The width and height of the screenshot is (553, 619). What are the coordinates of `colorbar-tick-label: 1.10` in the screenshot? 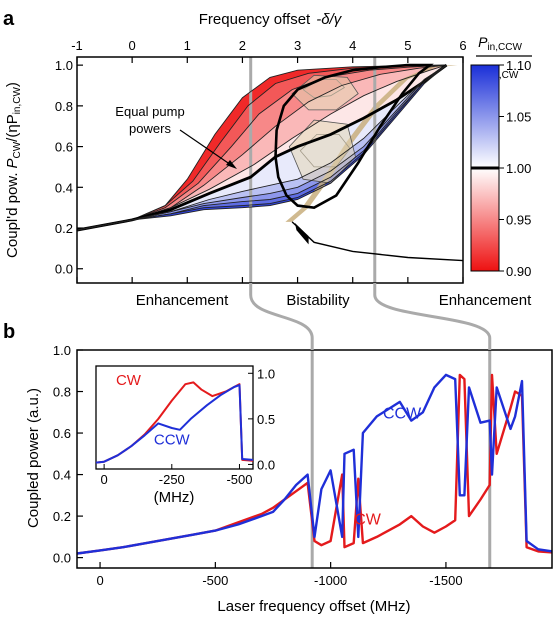 It's located at (518, 65).